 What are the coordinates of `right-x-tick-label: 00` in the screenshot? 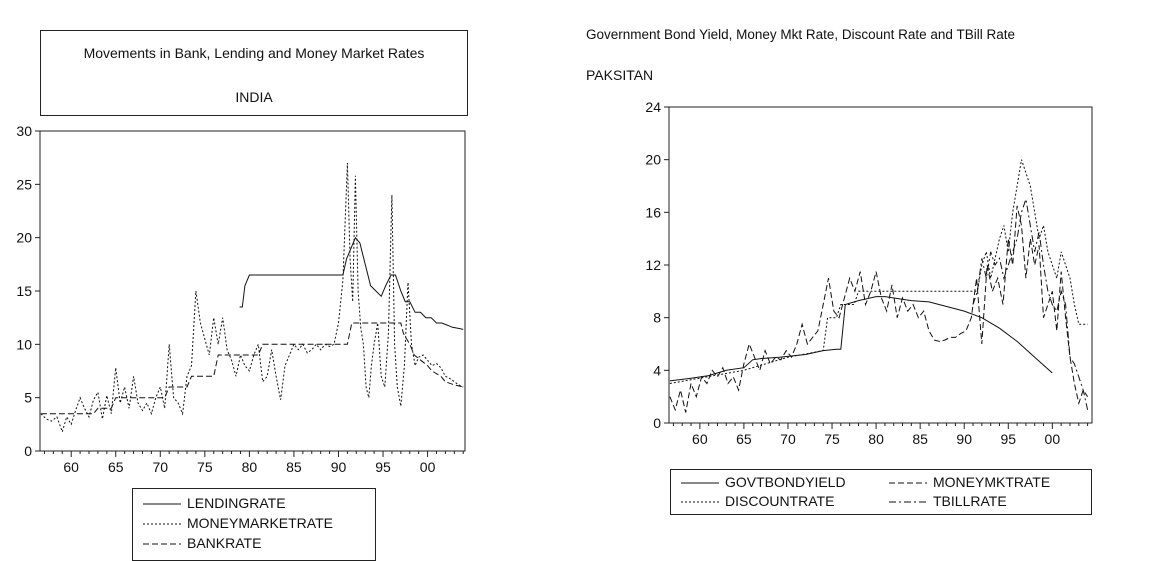 It's located at (1053, 439).